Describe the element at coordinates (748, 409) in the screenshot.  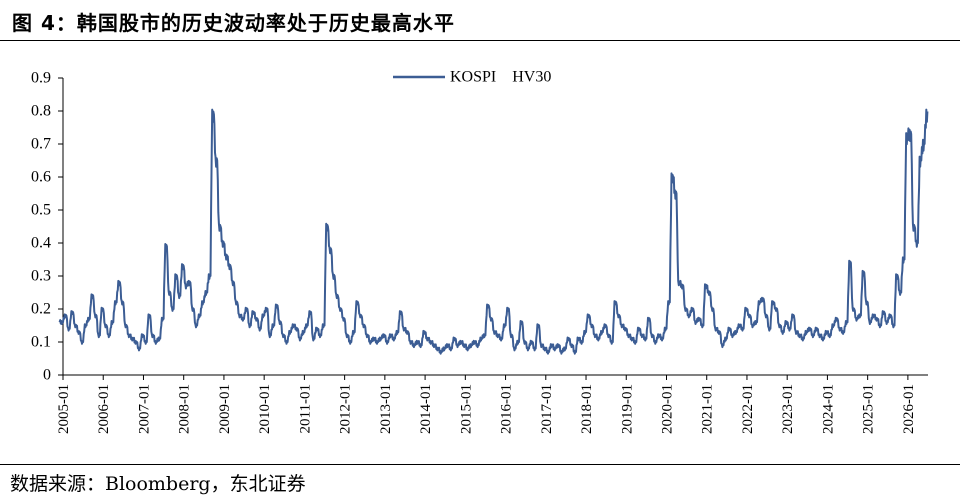
I see `x-tick-label: 2022-01` at that location.